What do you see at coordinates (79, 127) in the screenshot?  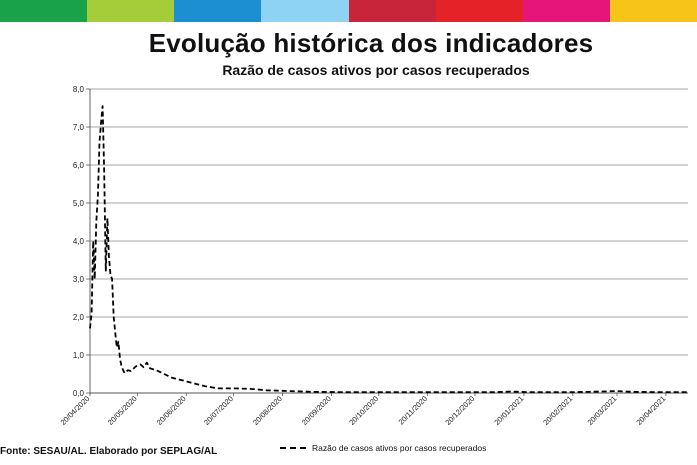 I see `y-tick-label: 7,0` at bounding box center [79, 127].